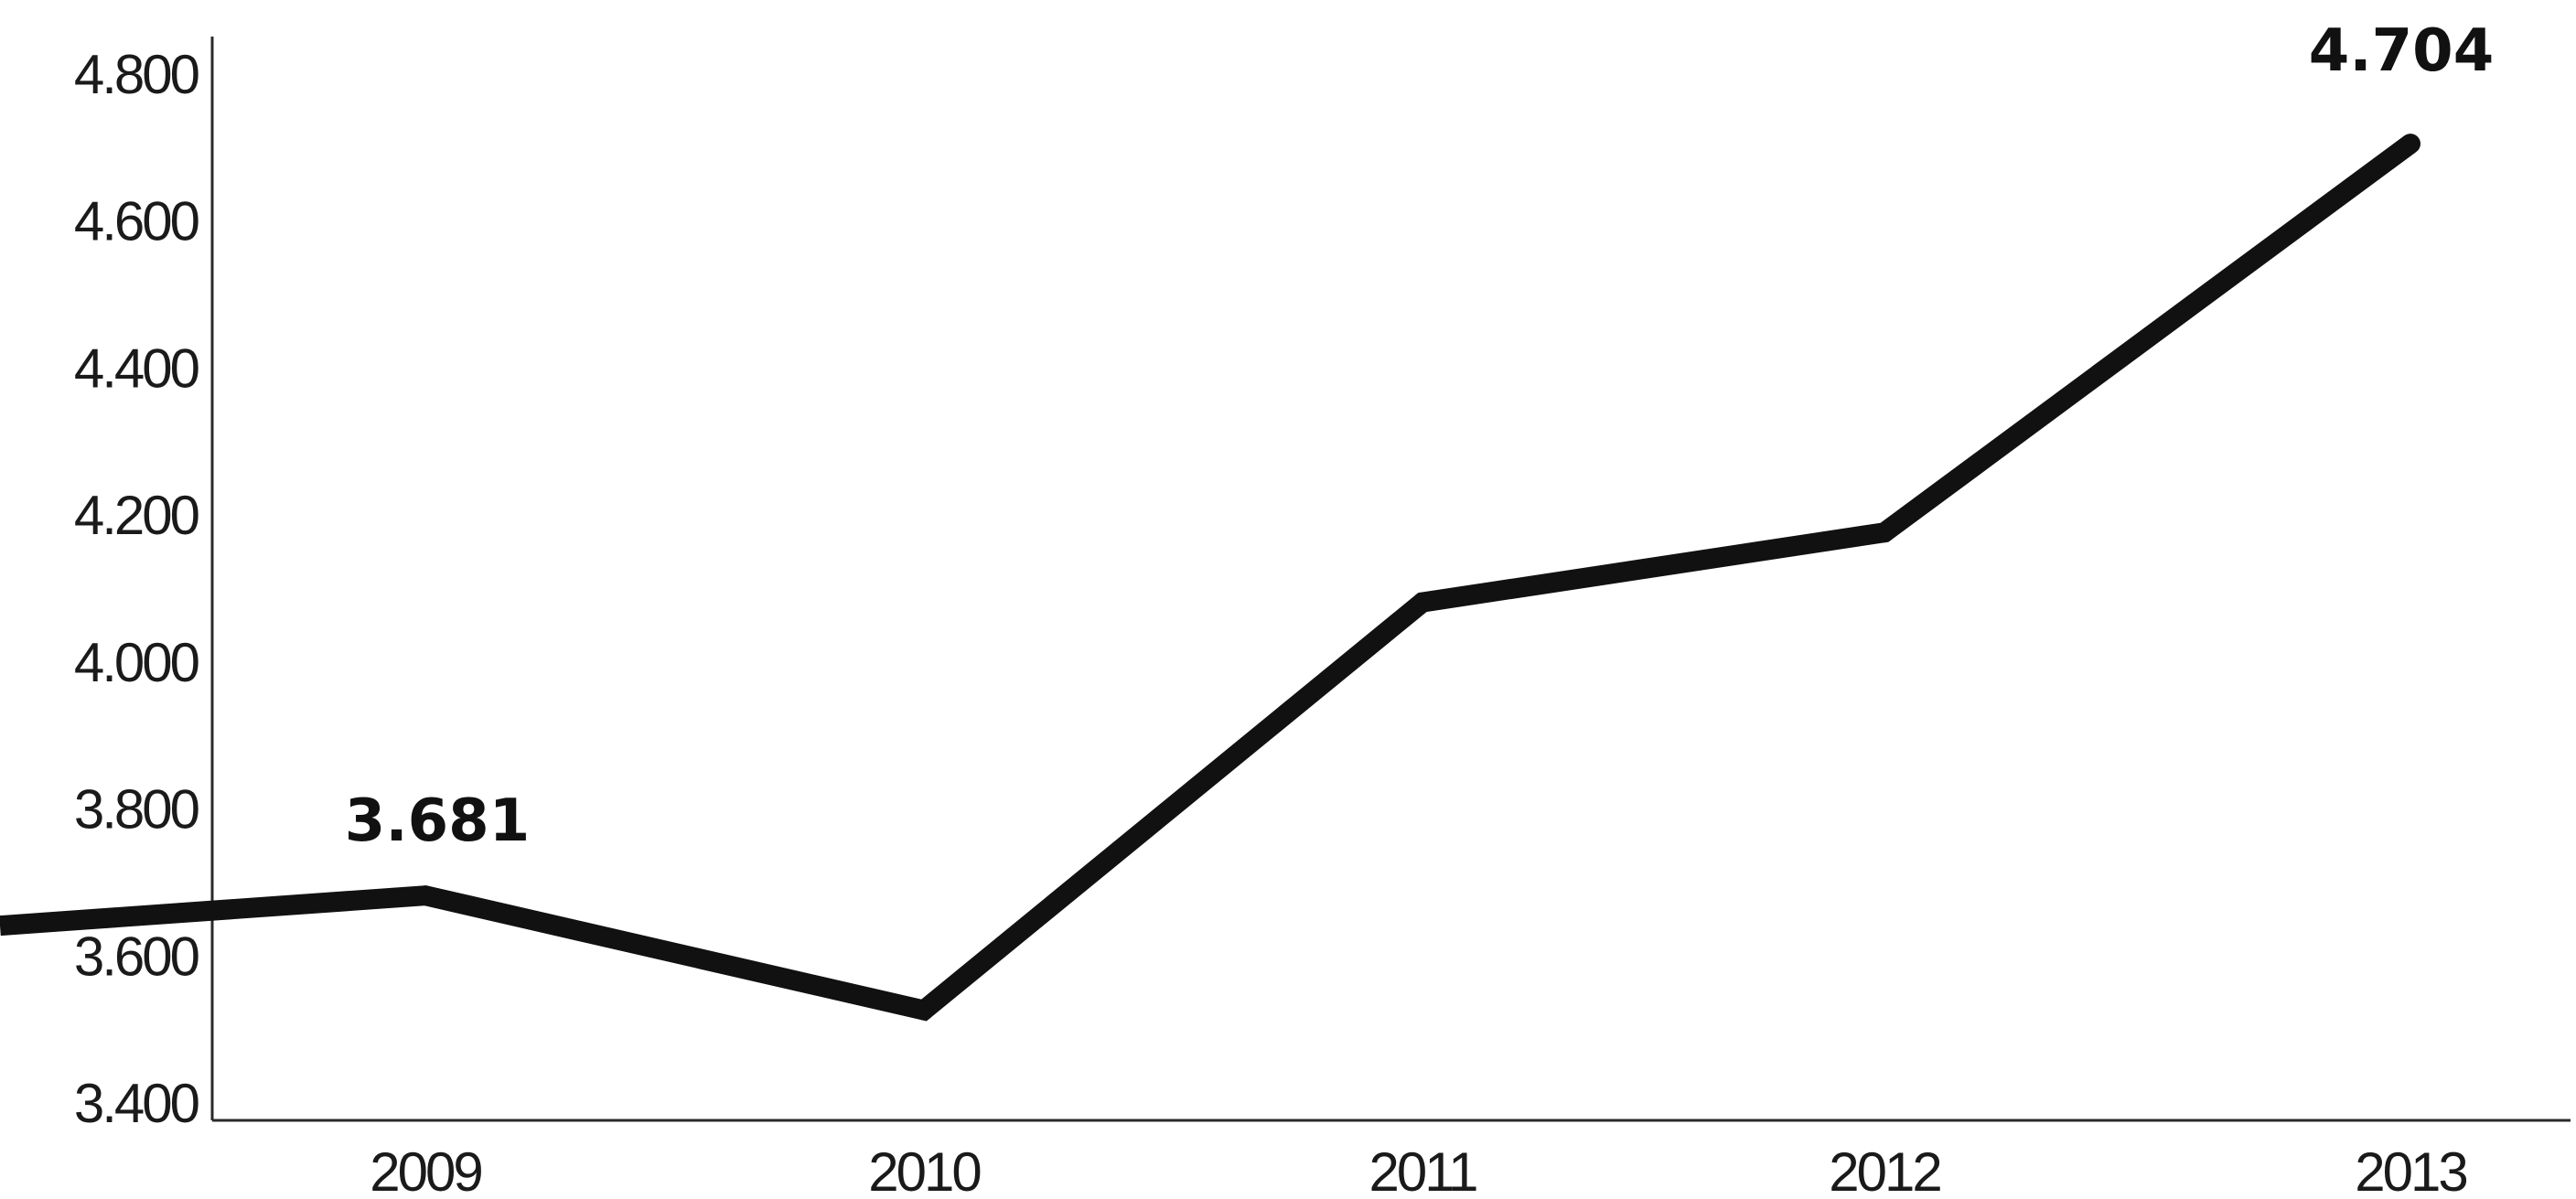 This screenshot has width=2576, height=1199. Describe the element at coordinates (137, 957) in the screenshot. I see `y-tick-label: 3.600` at that location.